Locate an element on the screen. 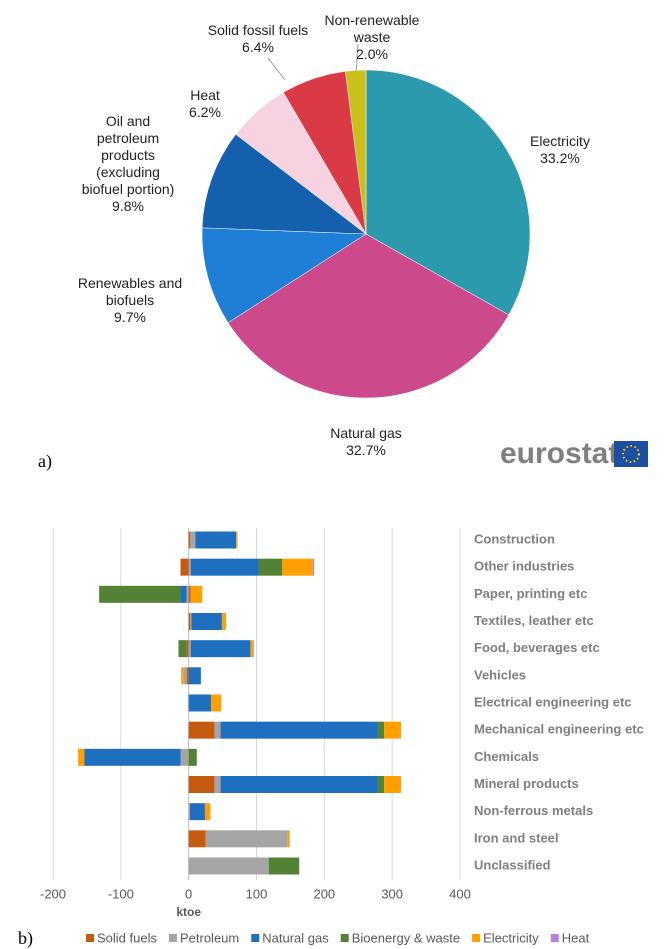 This screenshot has width=671, height=949. slice-value: 6.2% is located at coordinates (205, 112).